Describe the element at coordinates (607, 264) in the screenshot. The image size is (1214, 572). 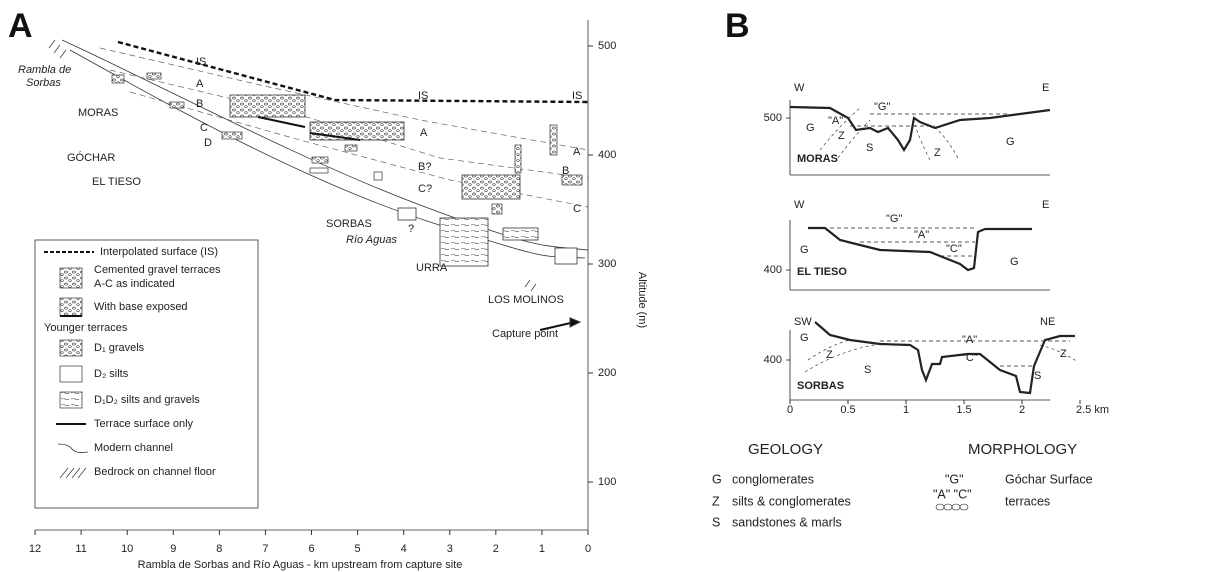
I see `y-tick-label: 300` at that location.